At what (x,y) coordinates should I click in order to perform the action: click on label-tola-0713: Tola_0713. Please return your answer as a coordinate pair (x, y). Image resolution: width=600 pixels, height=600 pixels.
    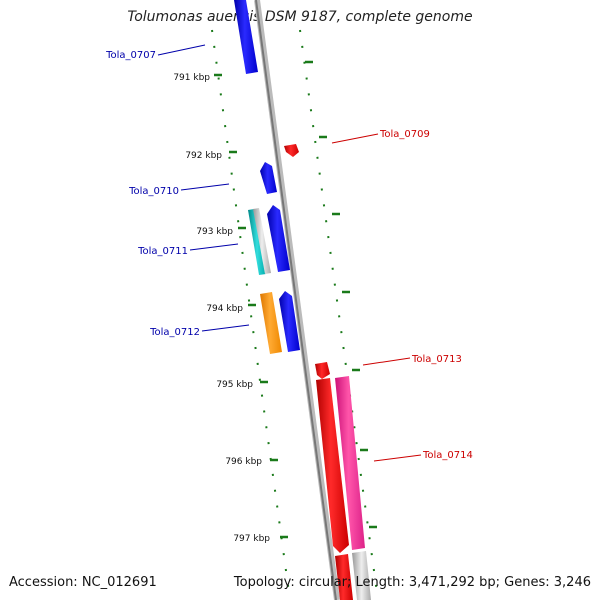
    Looking at the image, I should click on (436, 359).